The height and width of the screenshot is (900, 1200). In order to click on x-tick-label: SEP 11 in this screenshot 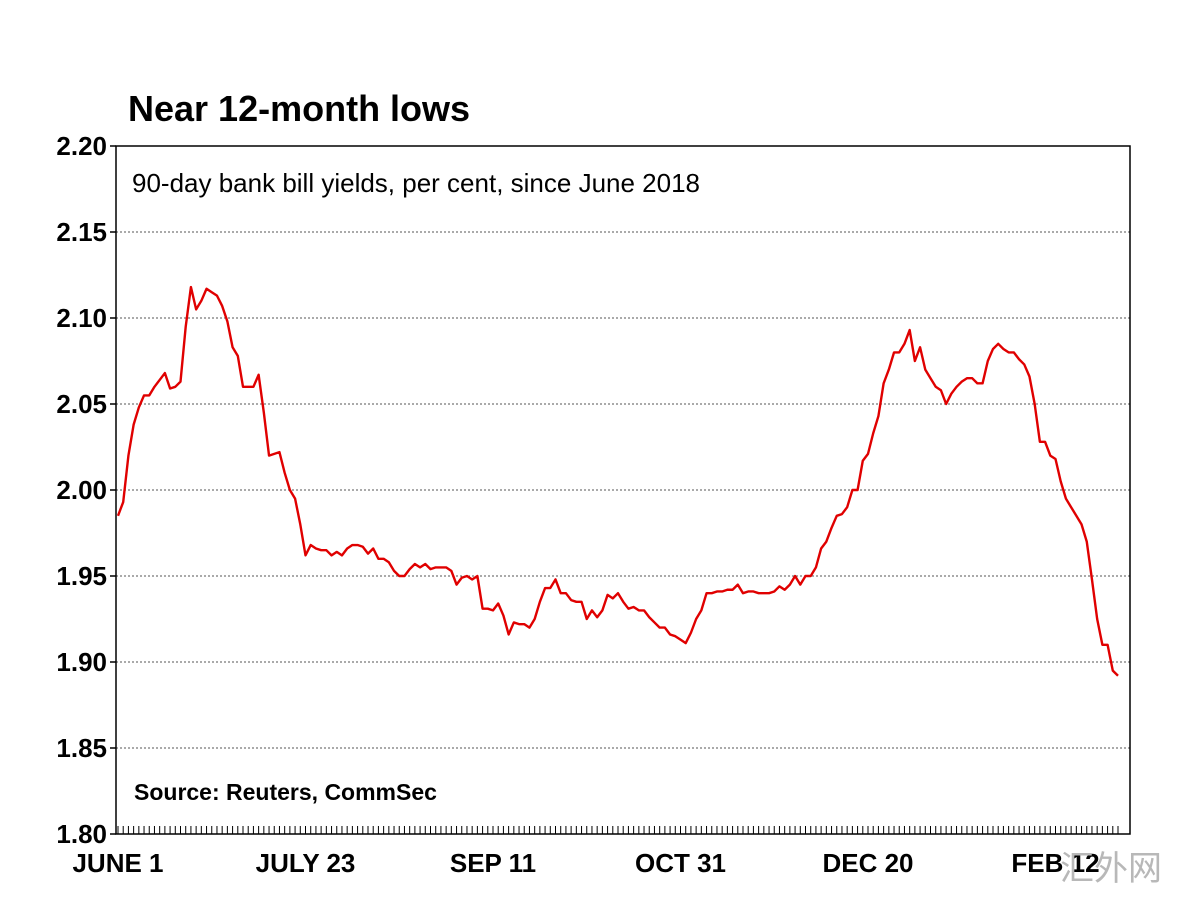, I will do `click(493, 863)`.